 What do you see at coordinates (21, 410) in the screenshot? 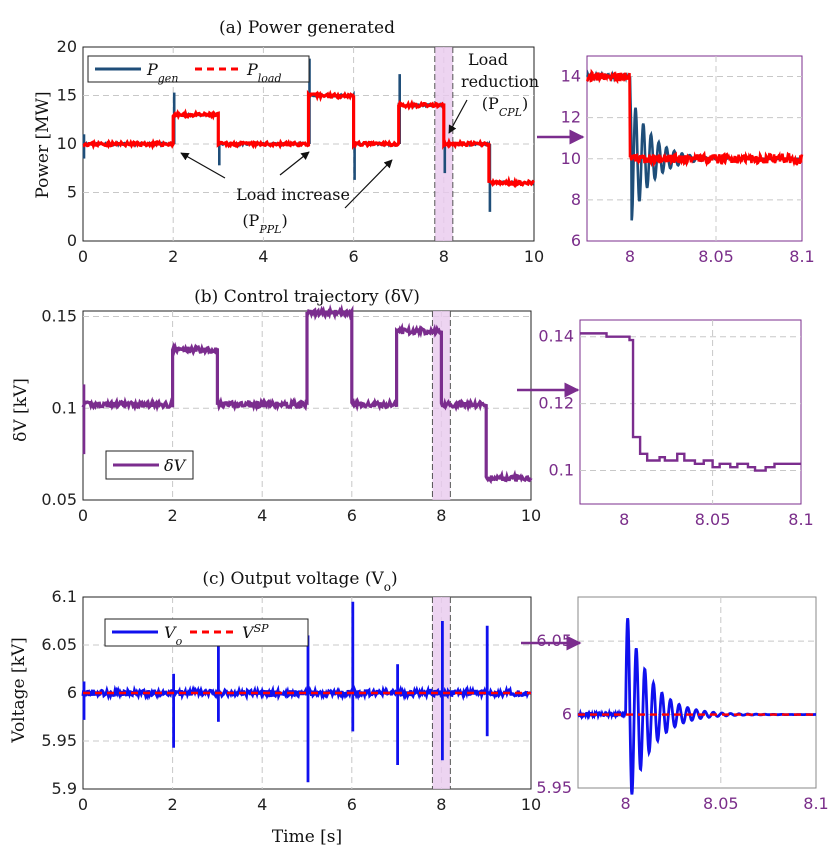
I see `chart-b-ylabel: δV [kV]` at bounding box center [21, 410].